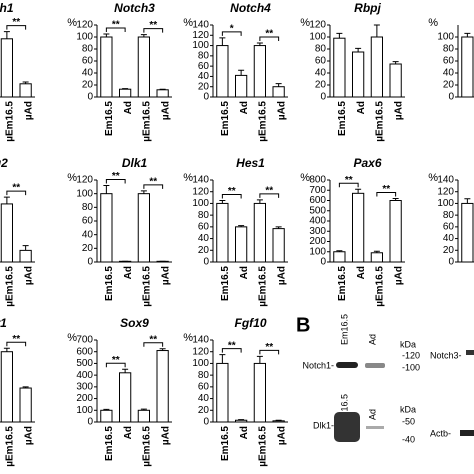 This screenshot has width=474, height=474. Describe the element at coordinates (440, 433) in the screenshot. I see `band-label: Actb-` at that location.